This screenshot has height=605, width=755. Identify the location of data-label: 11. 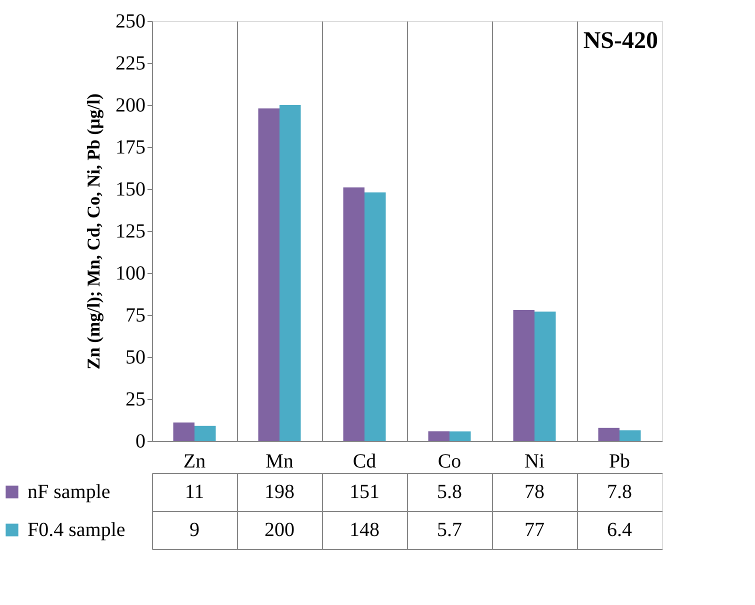
(194, 492).